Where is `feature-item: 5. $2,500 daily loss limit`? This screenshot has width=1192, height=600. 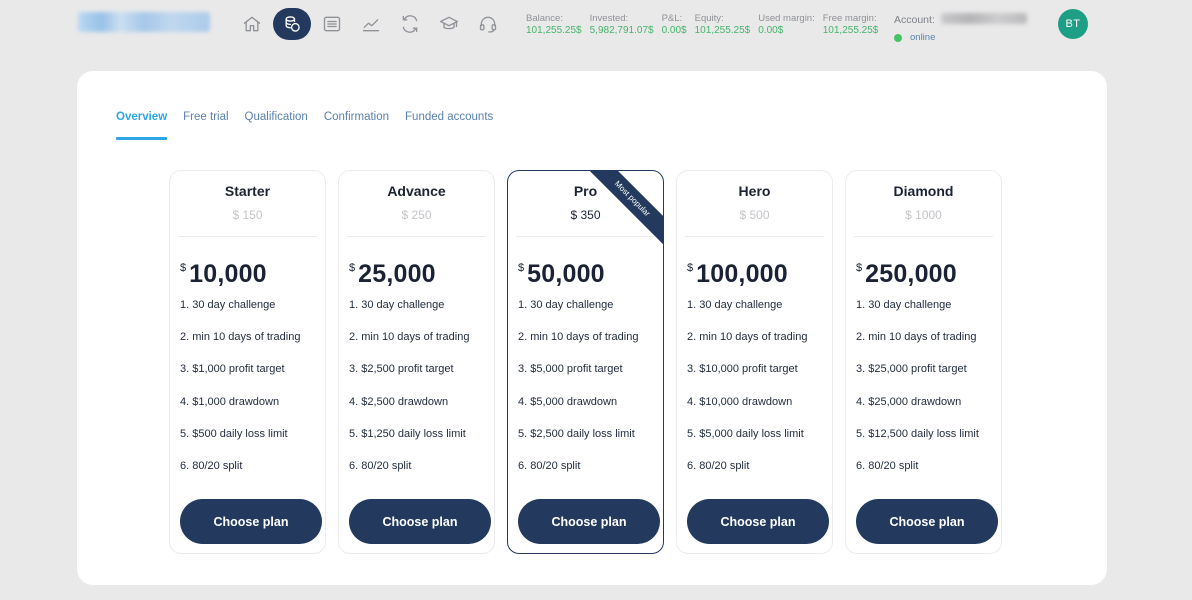 feature-item: 5. $2,500 daily loss limit is located at coordinates (576, 433).